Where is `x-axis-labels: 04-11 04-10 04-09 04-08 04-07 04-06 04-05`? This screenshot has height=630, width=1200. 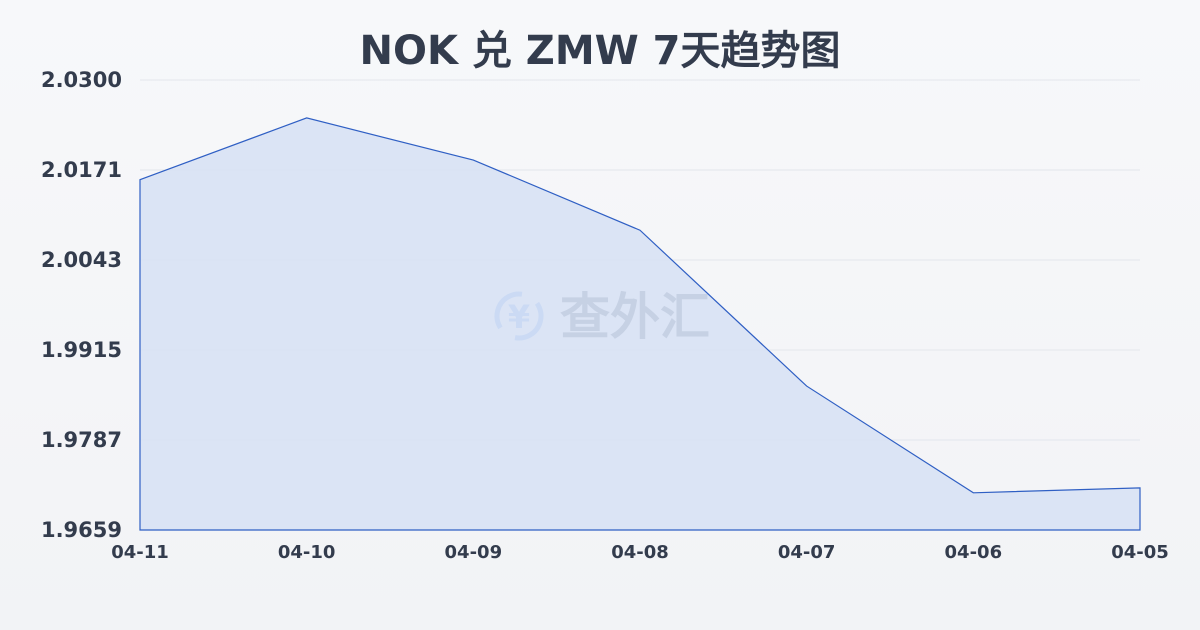 x-axis-labels: 04-11 04-10 04-09 04-08 04-07 04-06 04-05 is located at coordinates (640, 552).